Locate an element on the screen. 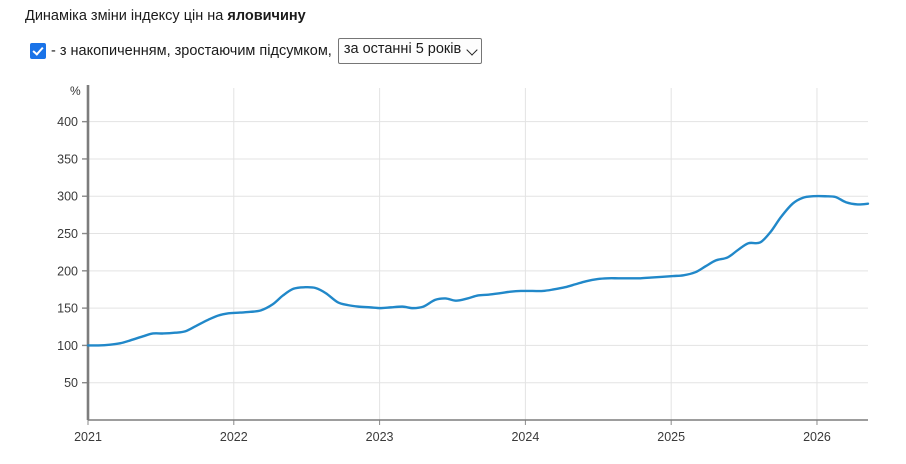 This screenshot has height=464, width=906. x-tick-label: 2024 is located at coordinates (525, 437).